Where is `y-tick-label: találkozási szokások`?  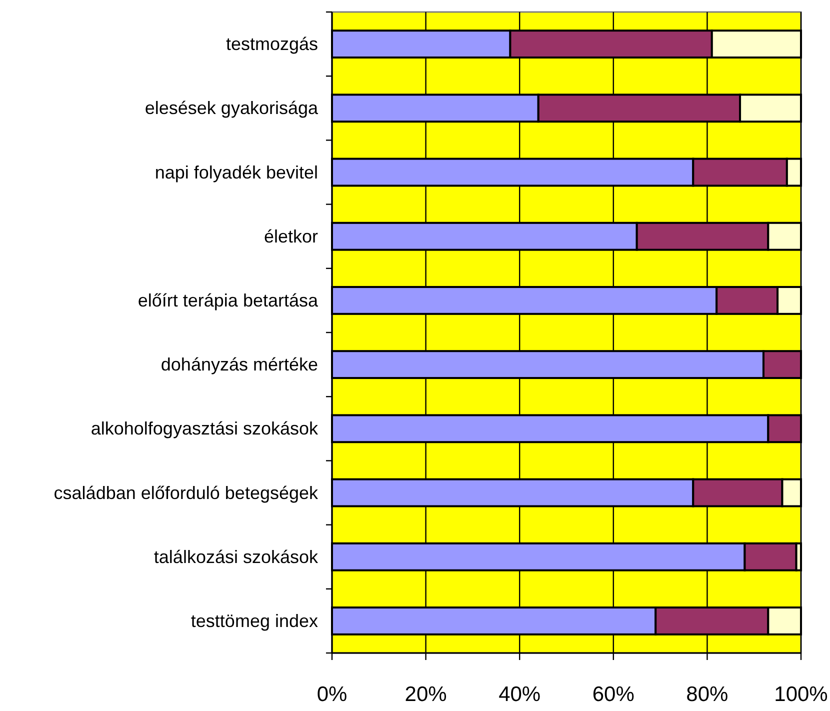 y-tick-label: találkozási szokások is located at coordinates (236, 556).